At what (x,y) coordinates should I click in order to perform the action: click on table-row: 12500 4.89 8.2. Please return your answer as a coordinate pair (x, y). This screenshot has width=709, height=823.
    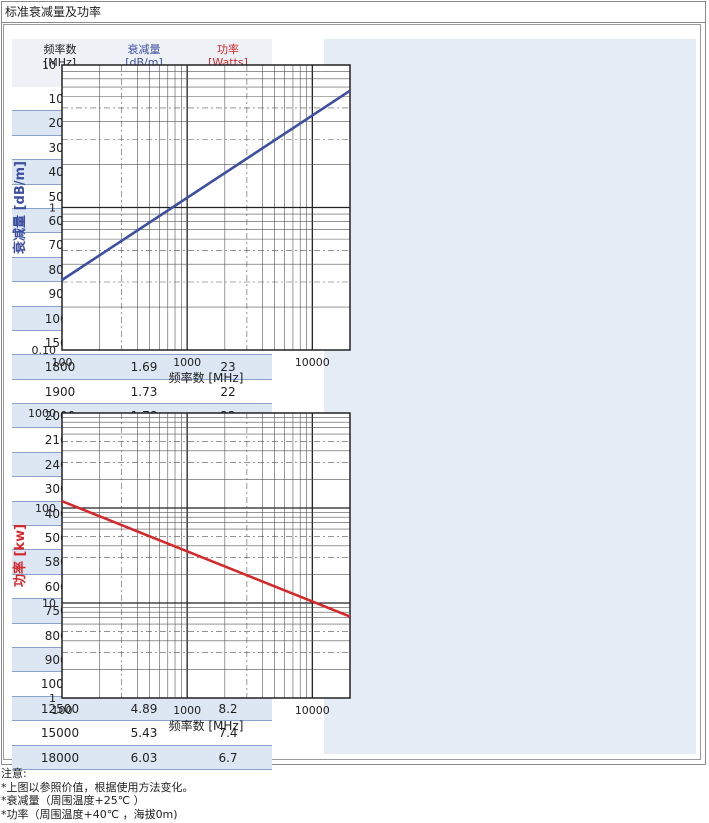
    Looking at the image, I should click on (142, 709).